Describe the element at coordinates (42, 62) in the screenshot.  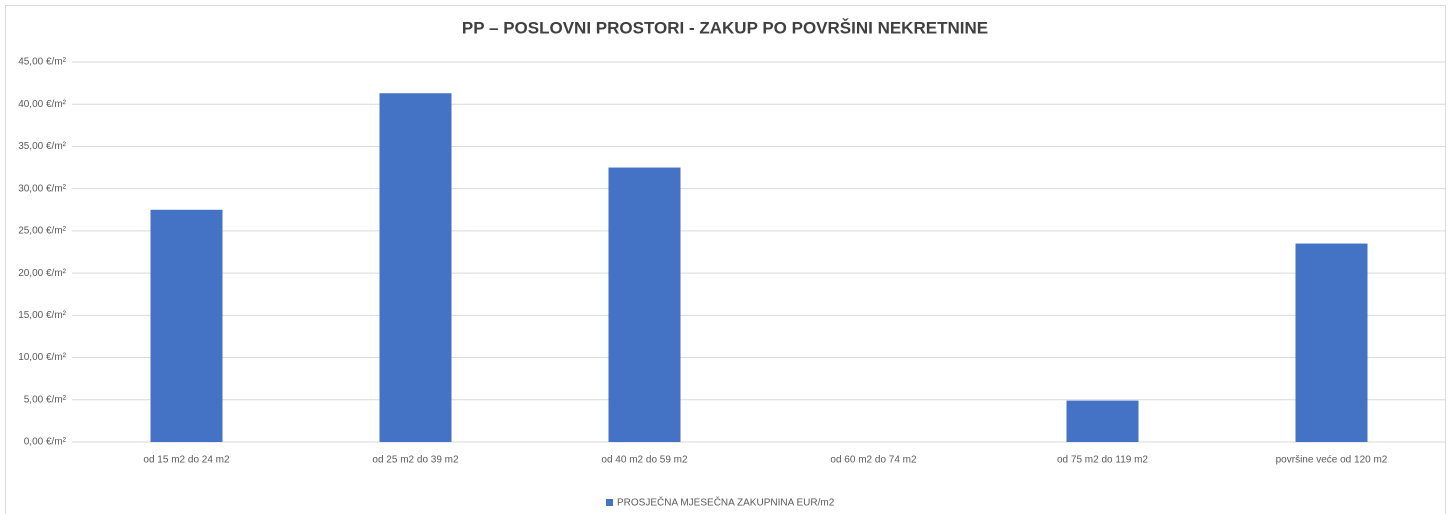
I see `y-tick-label: 45,00 €/m²` at that location.